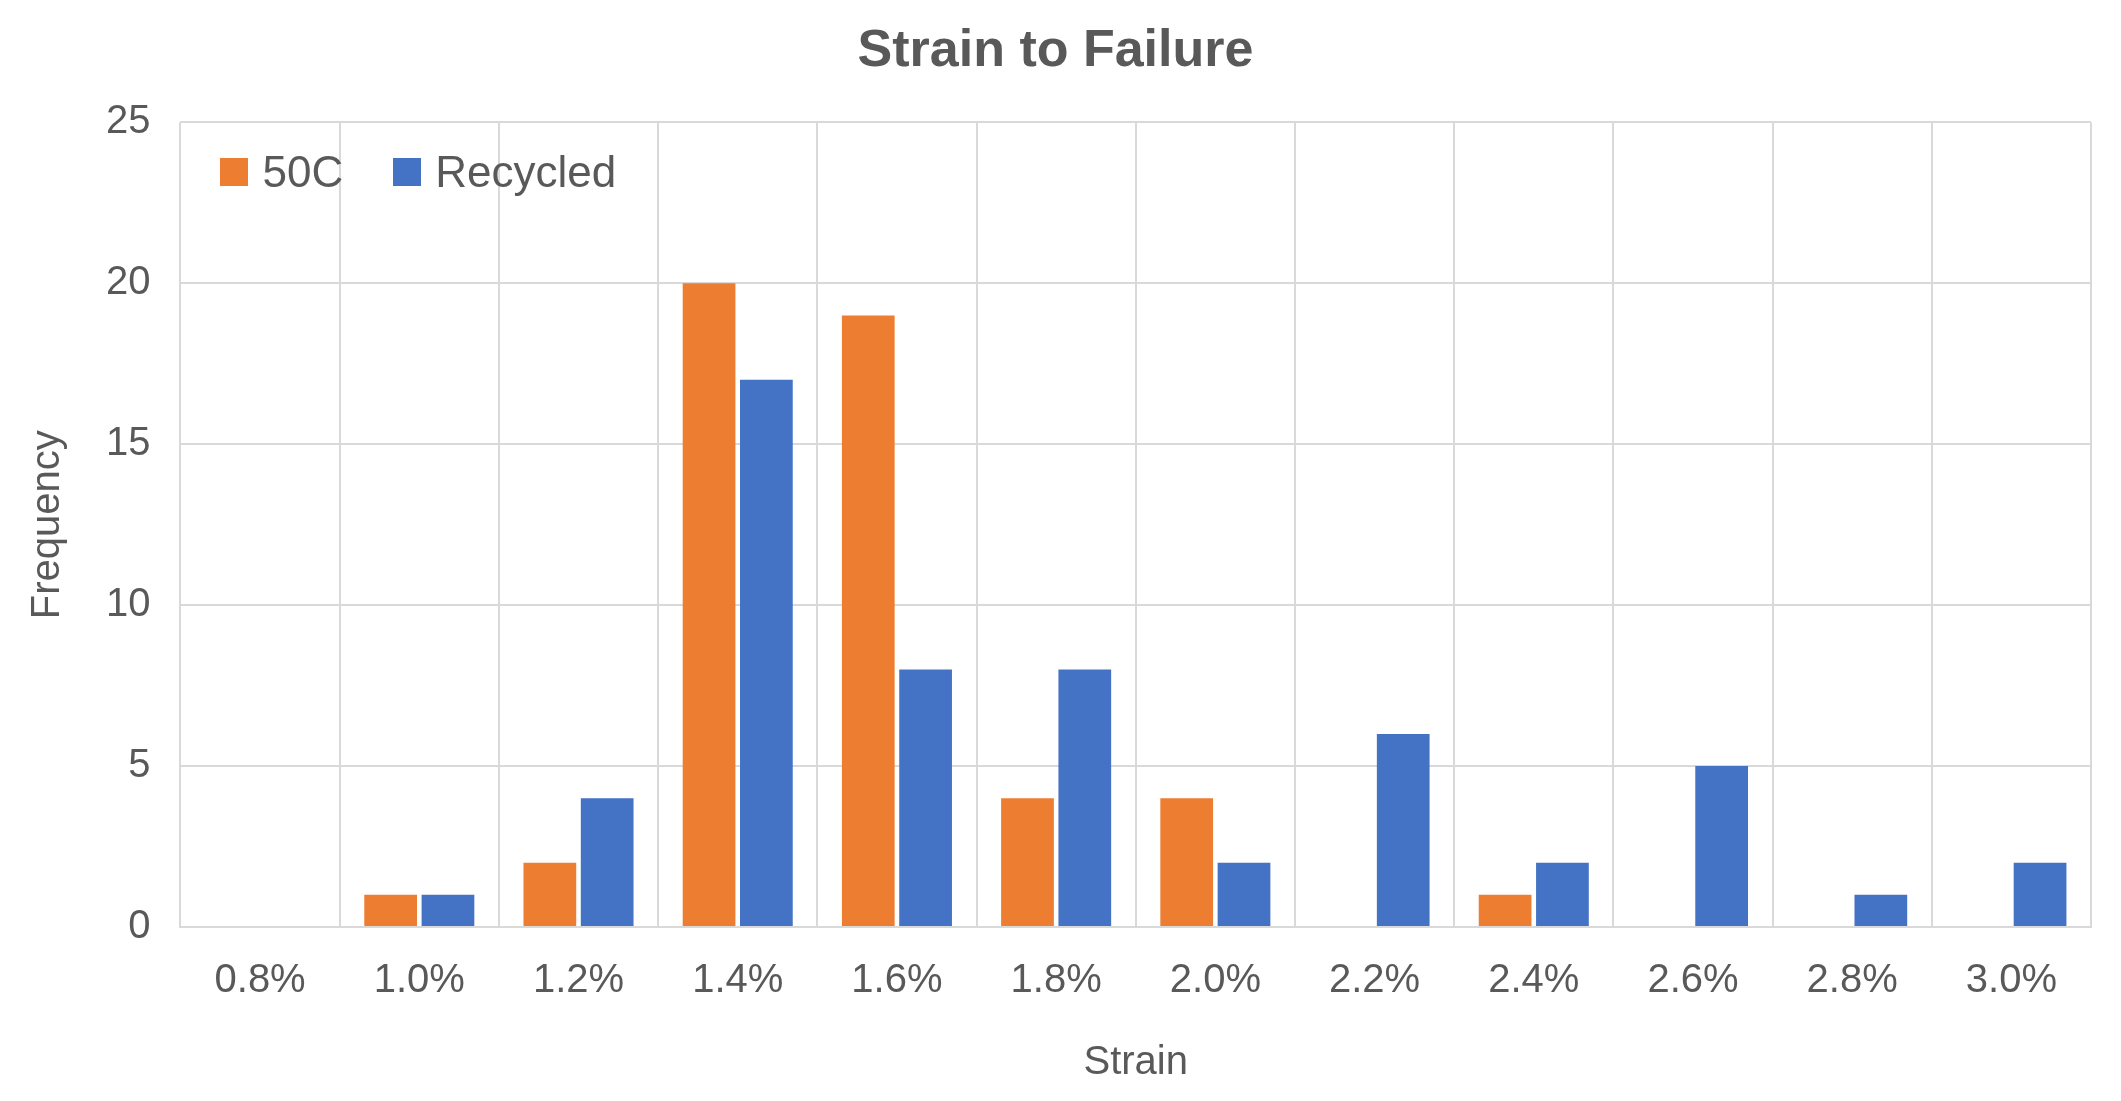 The height and width of the screenshot is (1101, 2121). What do you see at coordinates (738, 978) in the screenshot?
I see `x-tick-label: 1.4%` at bounding box center [738, 978].